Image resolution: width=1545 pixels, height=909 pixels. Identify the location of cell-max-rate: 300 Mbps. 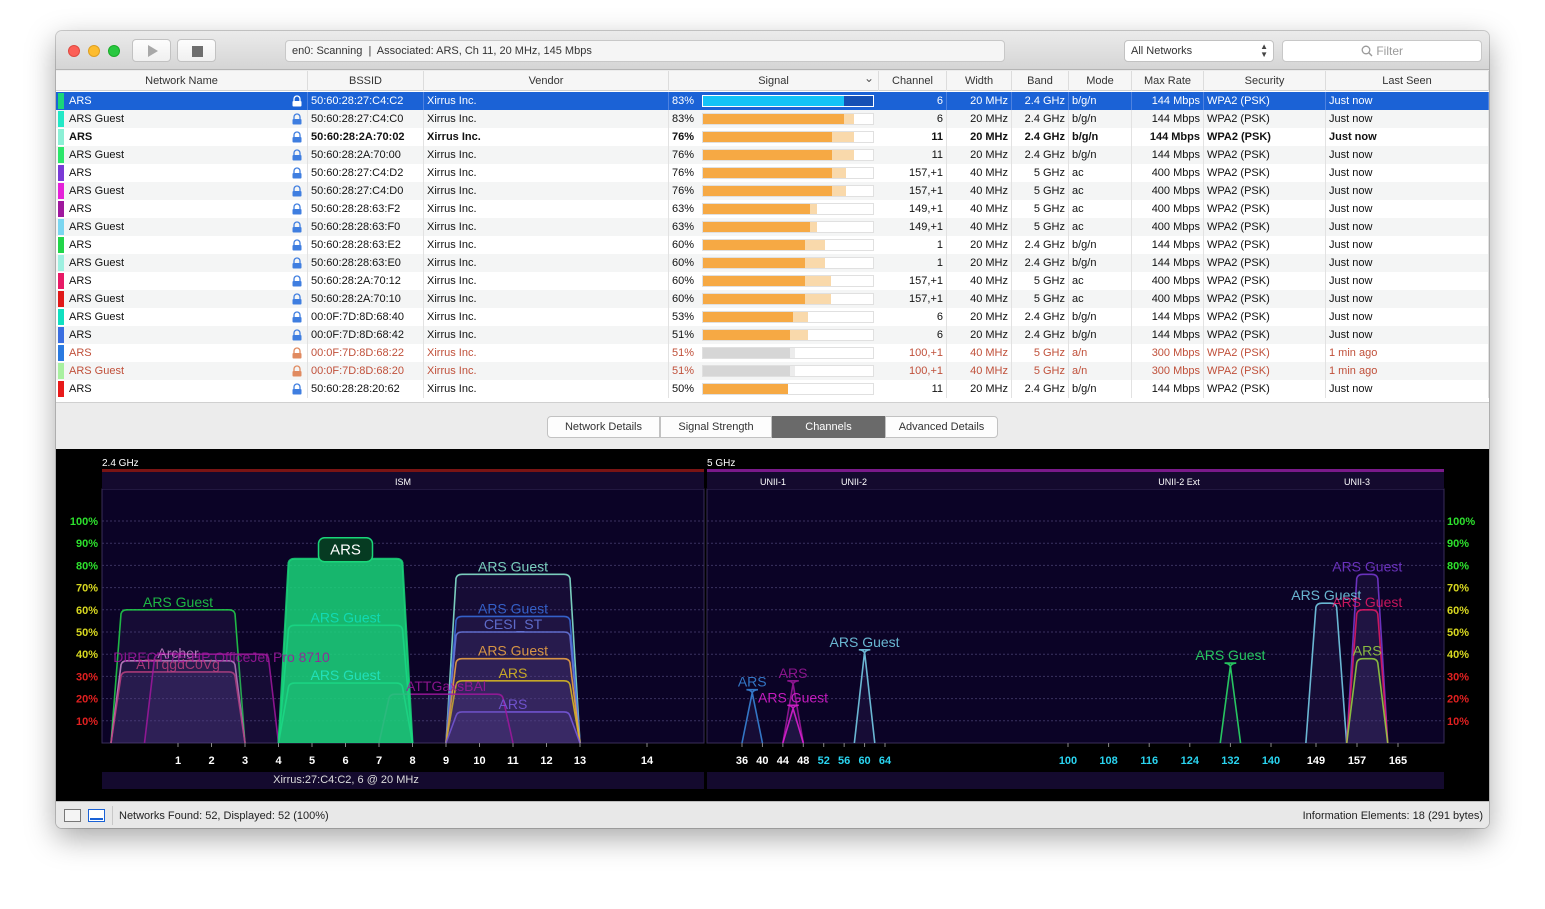
(1168, 353).